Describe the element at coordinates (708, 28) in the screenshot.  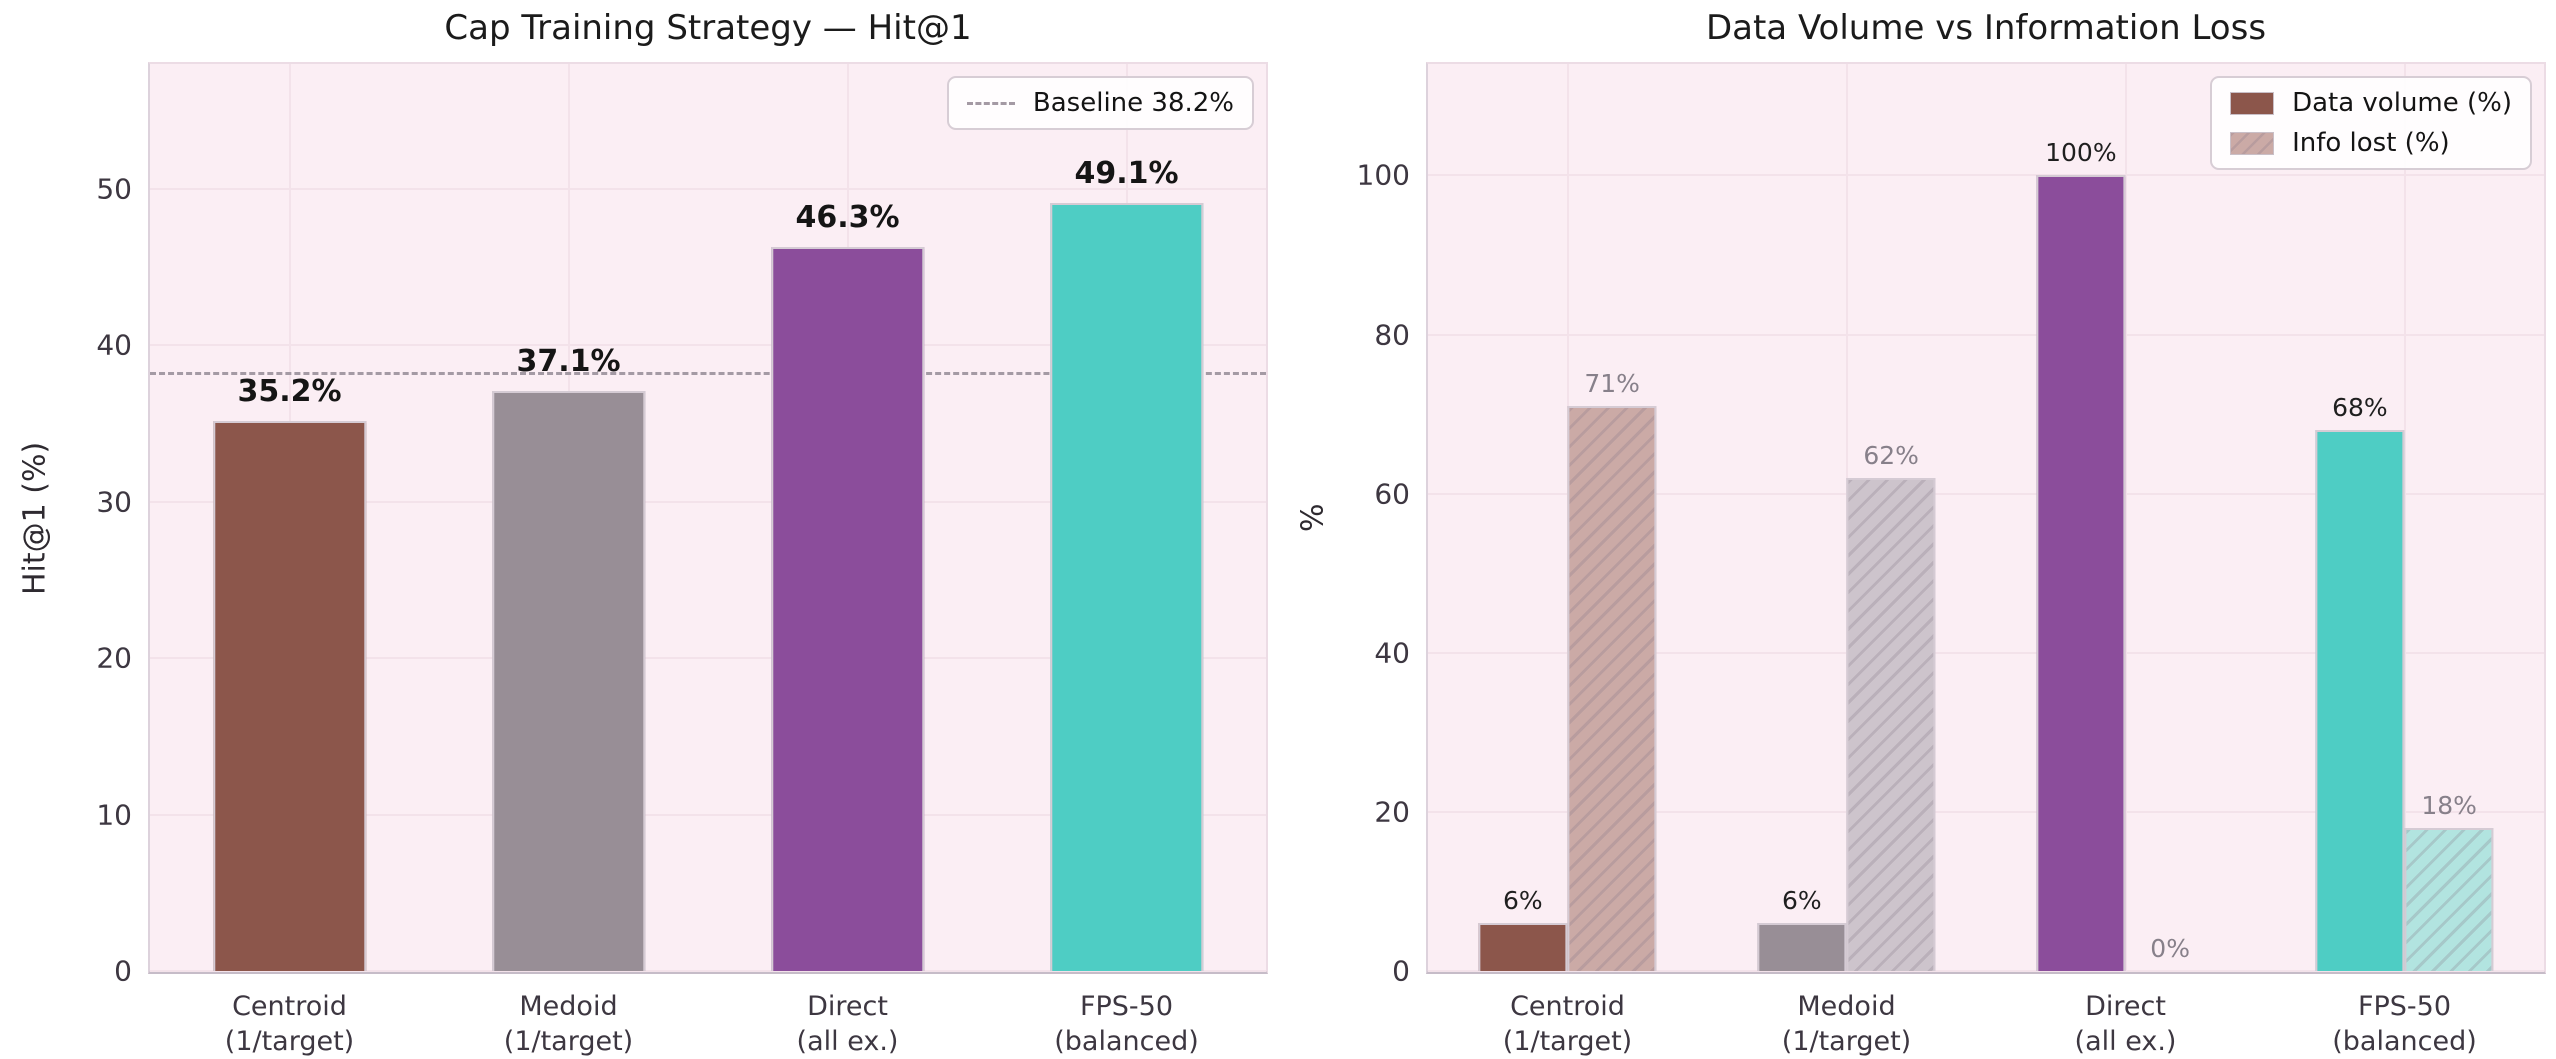
I see `chart-title: Cap Training Strategy — Hit@1` at that location.